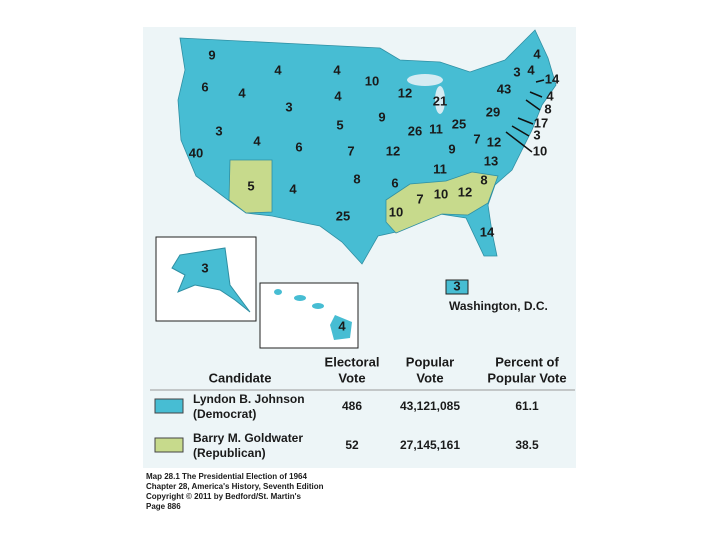 This screenshot has height=540, width=720. What do you see at coordinates (359, 490) in the screenshot?
I see `caption-area` at bounding box center [359, 490].